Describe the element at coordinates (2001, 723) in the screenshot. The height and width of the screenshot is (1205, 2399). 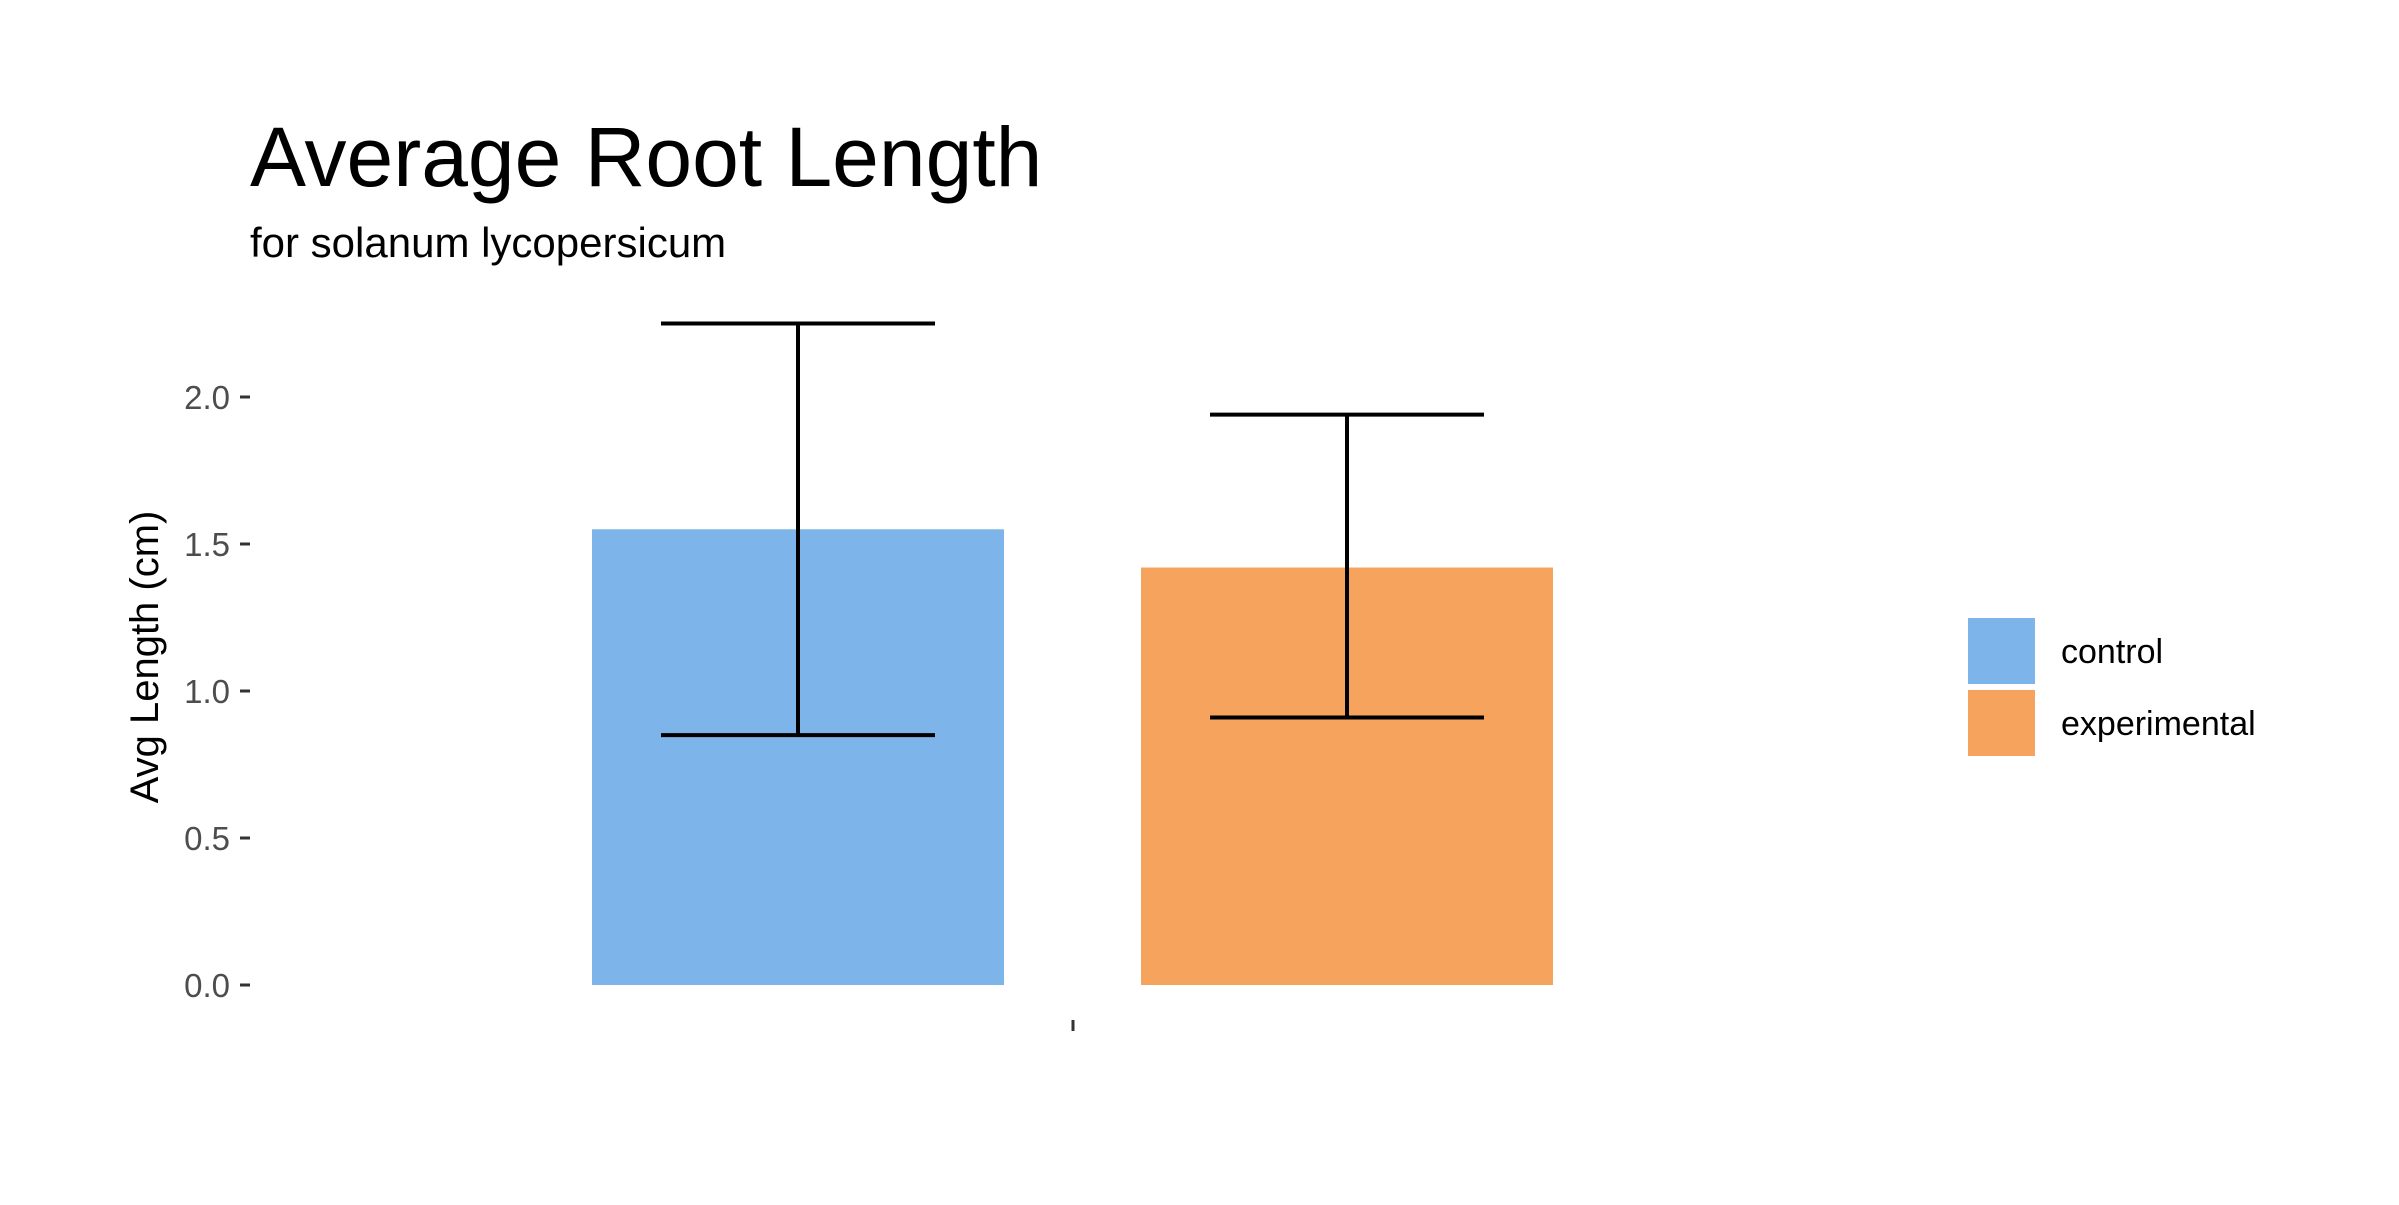
I see `legend-key-experimental` at that location.